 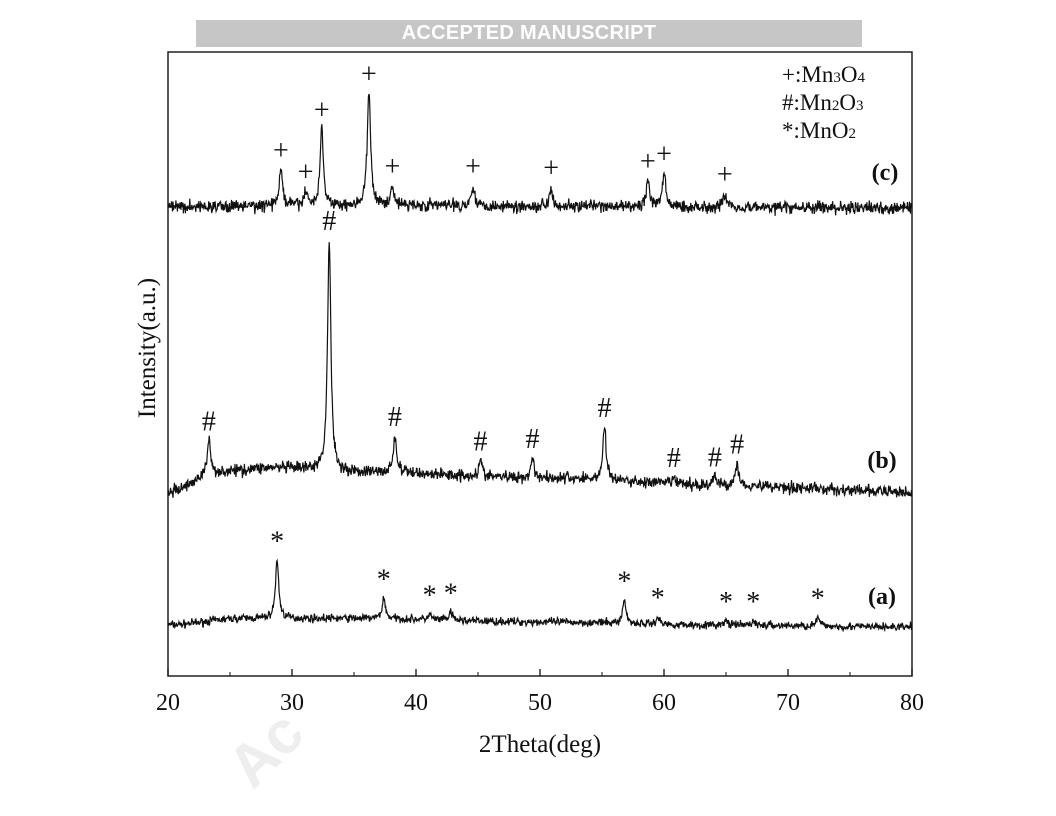 I want to click on x-axis-label: 2Theta(deg), so click(x=540, y=744).